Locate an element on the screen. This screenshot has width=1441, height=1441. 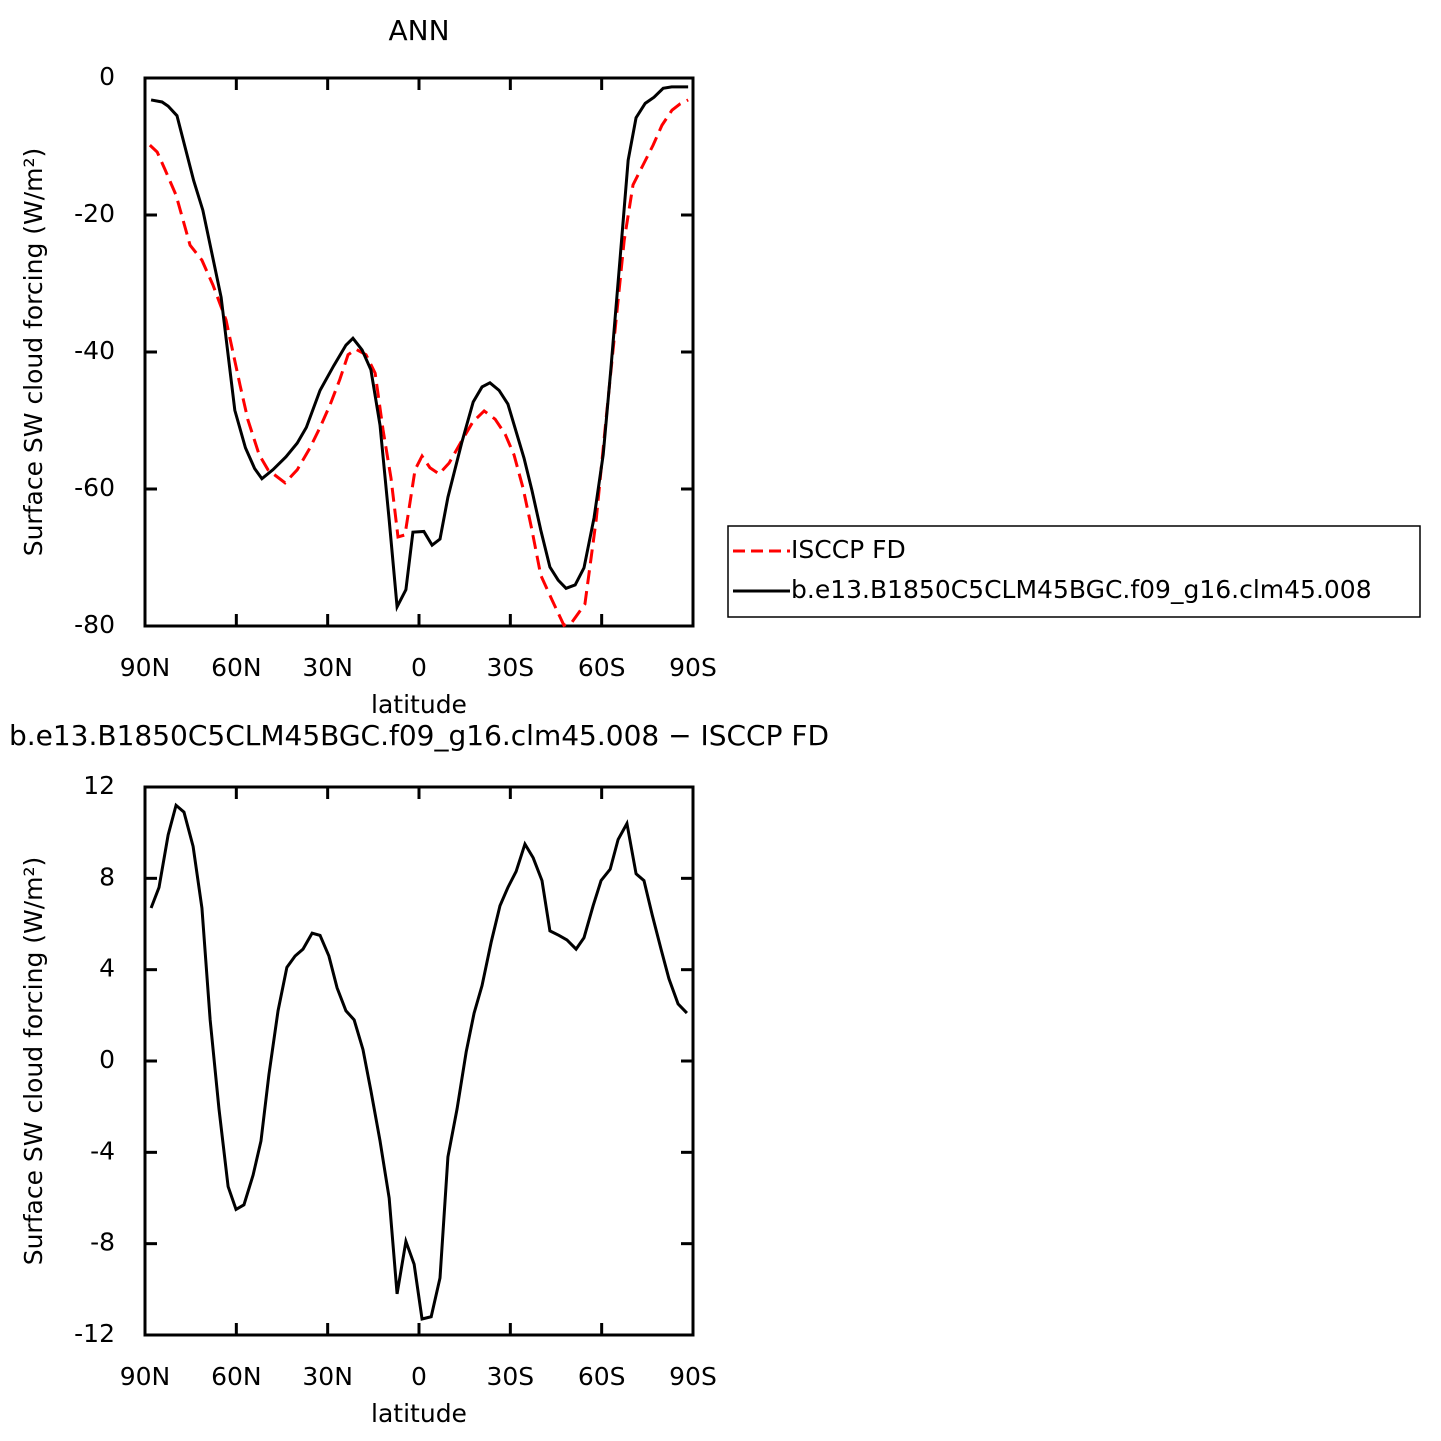
legend-label: b.e13.B1850C5CLM45BGC.f09_g16.clm45.008 is located at coordinates (1081, 589).